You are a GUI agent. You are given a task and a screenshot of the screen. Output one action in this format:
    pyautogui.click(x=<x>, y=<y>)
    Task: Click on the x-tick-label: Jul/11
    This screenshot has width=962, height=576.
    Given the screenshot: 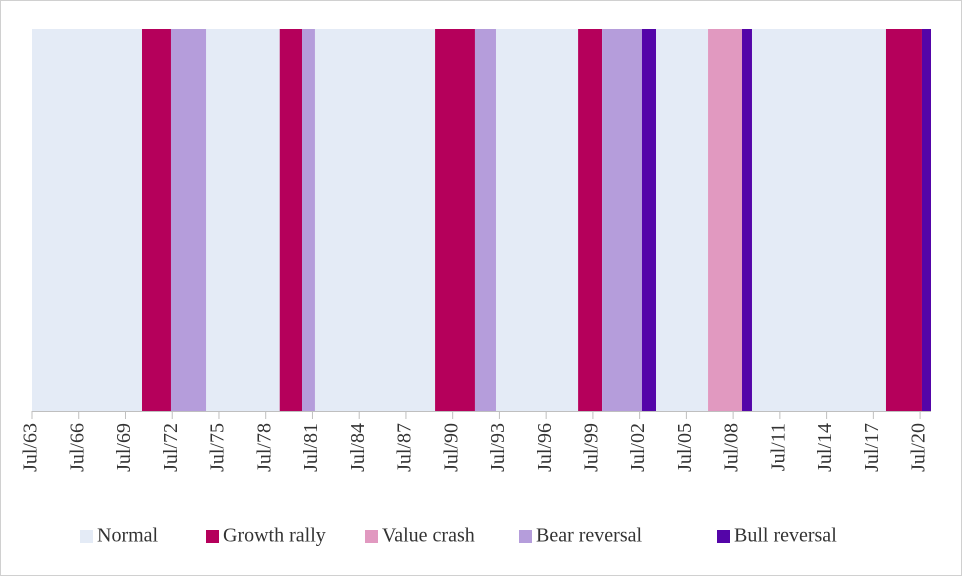 What is the action you would take?
    pyautogui.click(x=778, y=447)
    